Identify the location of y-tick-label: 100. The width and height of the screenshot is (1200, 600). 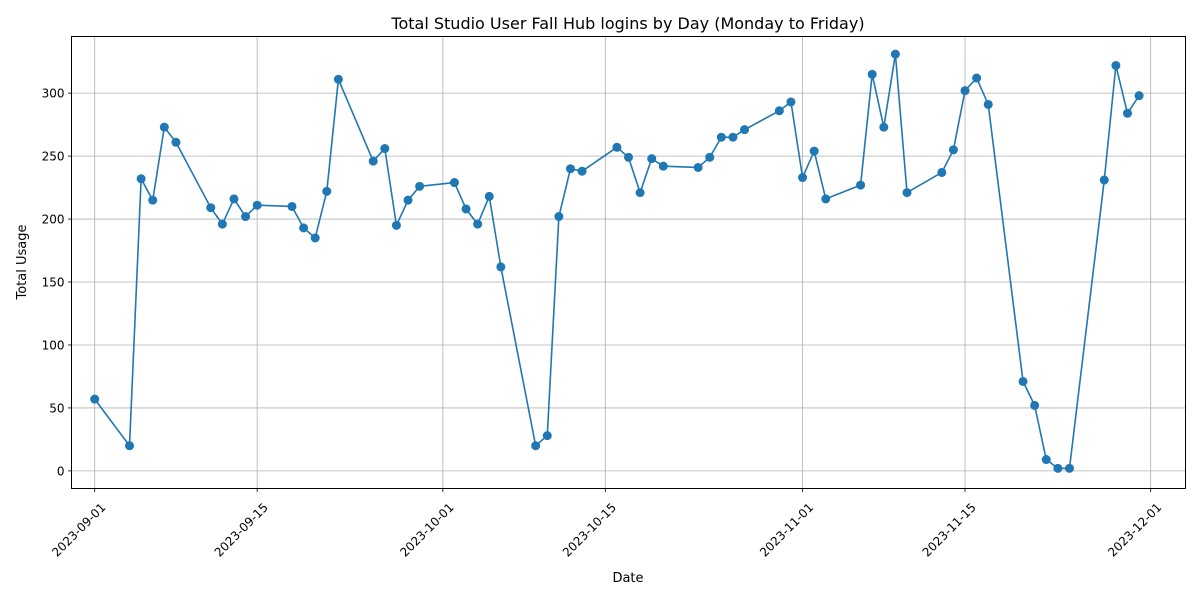
(53, 345).